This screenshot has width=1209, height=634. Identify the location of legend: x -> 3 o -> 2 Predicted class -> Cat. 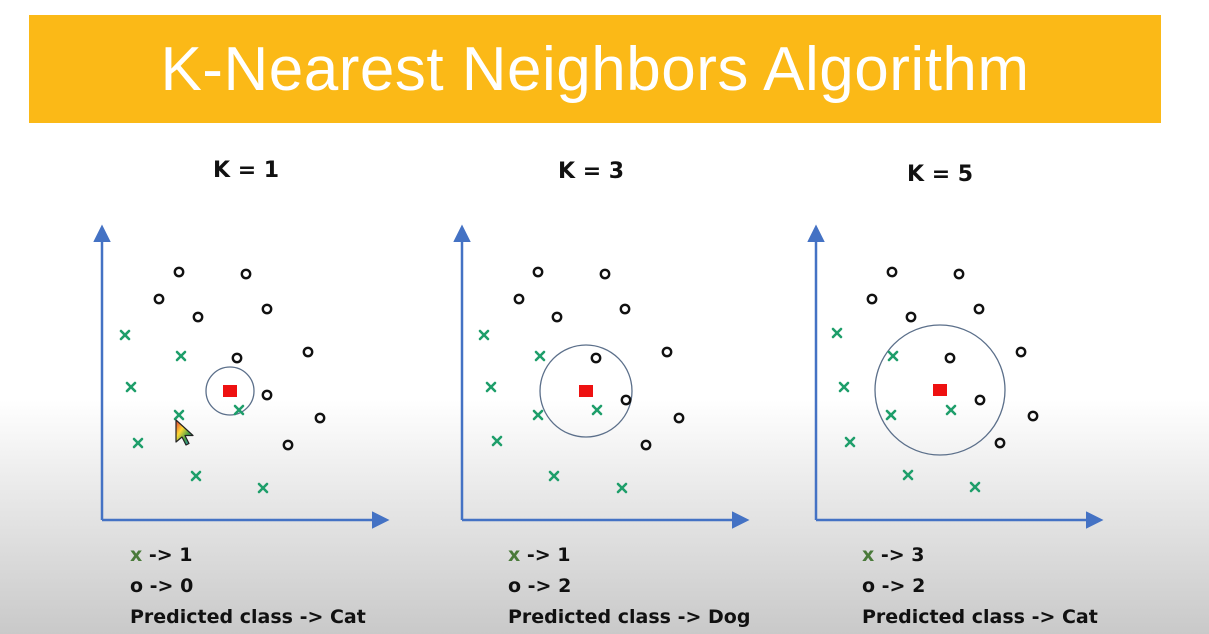
(980, 586).